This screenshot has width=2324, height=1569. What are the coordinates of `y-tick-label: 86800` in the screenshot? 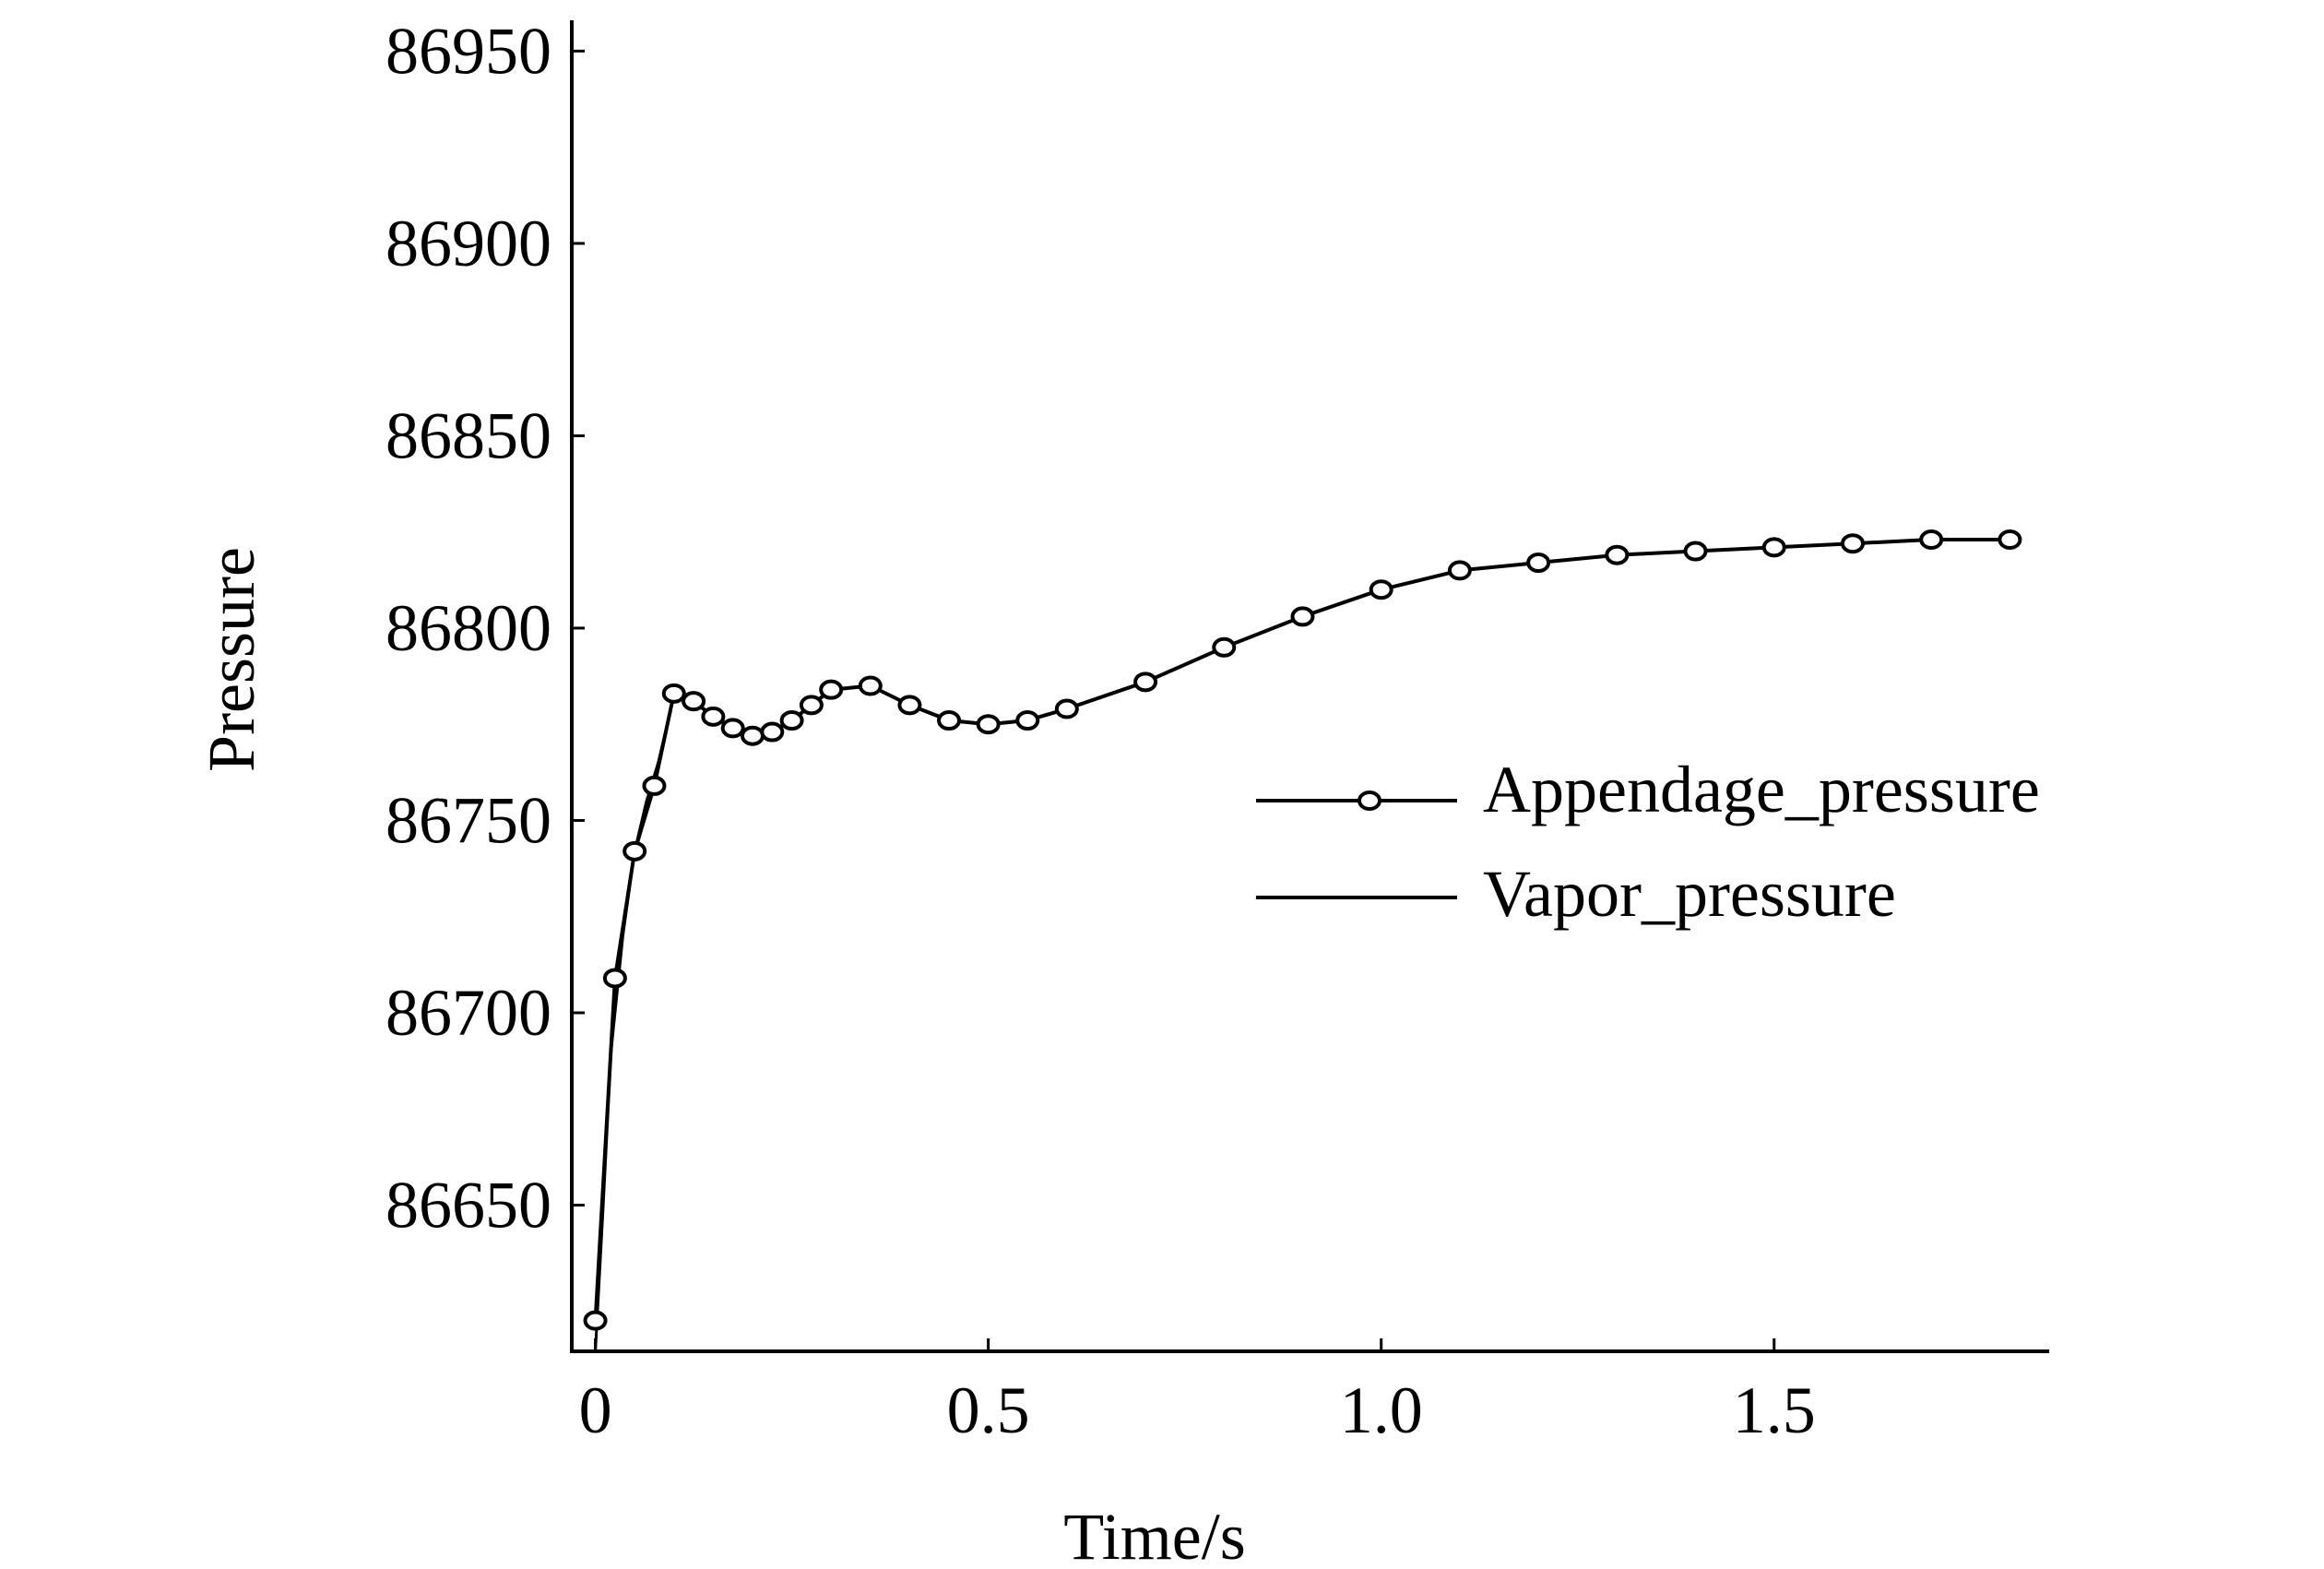 It's located at (468, 628).